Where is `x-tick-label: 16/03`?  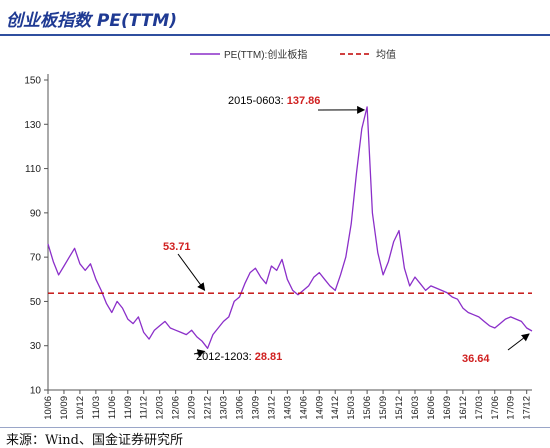 x-tick-label: 16/03 is located at coordinates (415, 408).